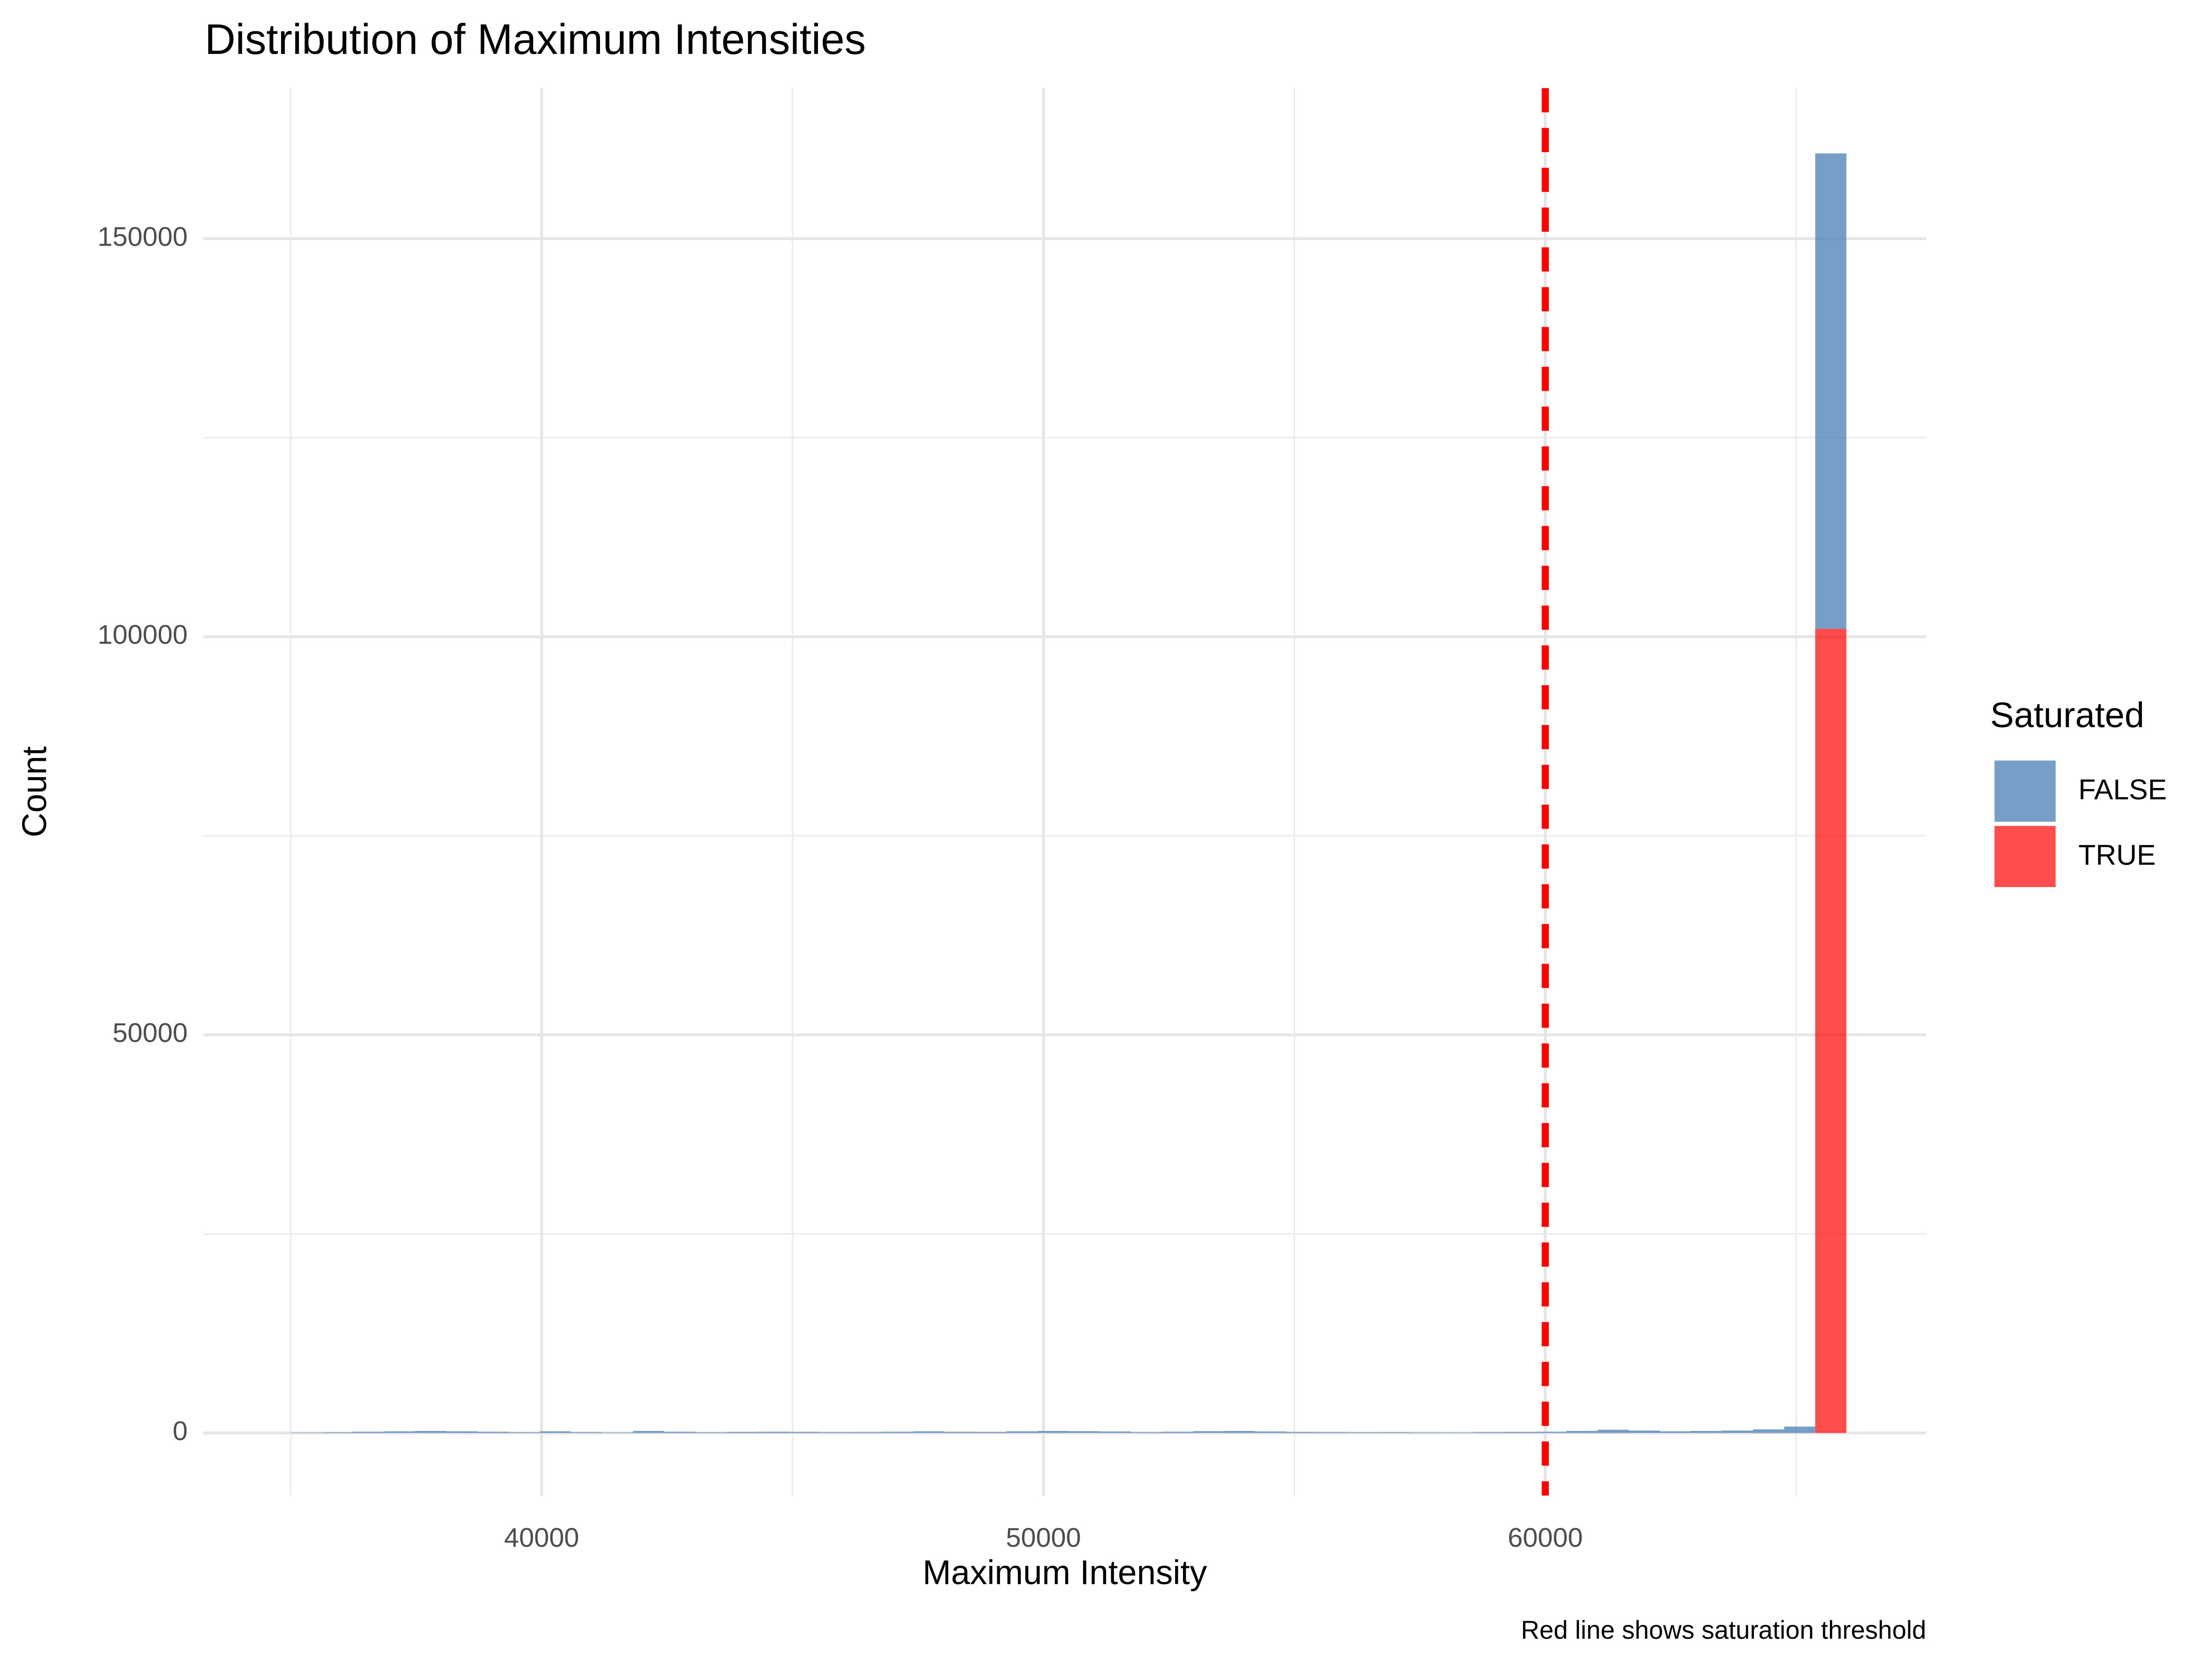  What do you see at coordinates (535, 39) in the screenshot?
I see `chart-title: Distribution of Maximum Intensities` at bounding box center [535, 39].